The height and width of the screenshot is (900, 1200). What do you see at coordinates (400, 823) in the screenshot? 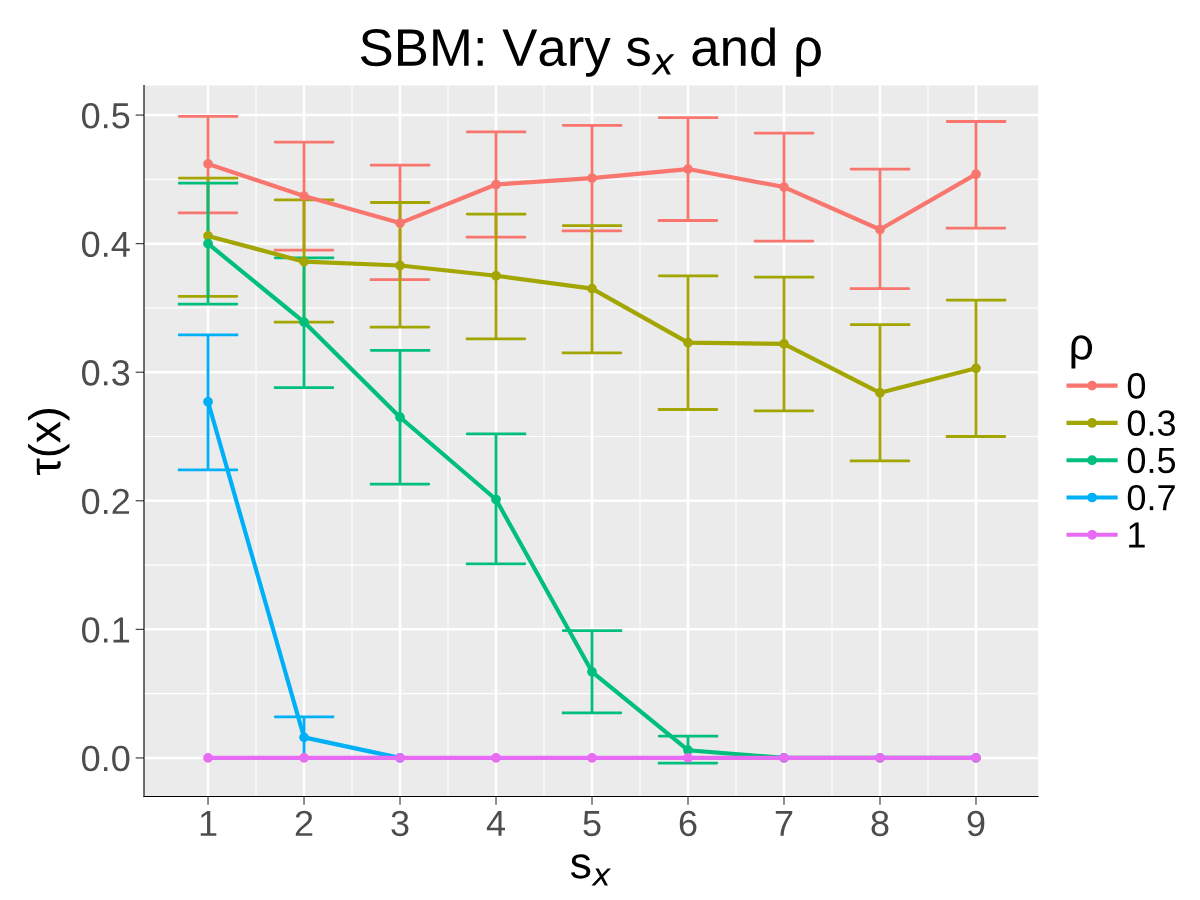
I see `x-tick-label: 3` at bounding box center [400, 823].